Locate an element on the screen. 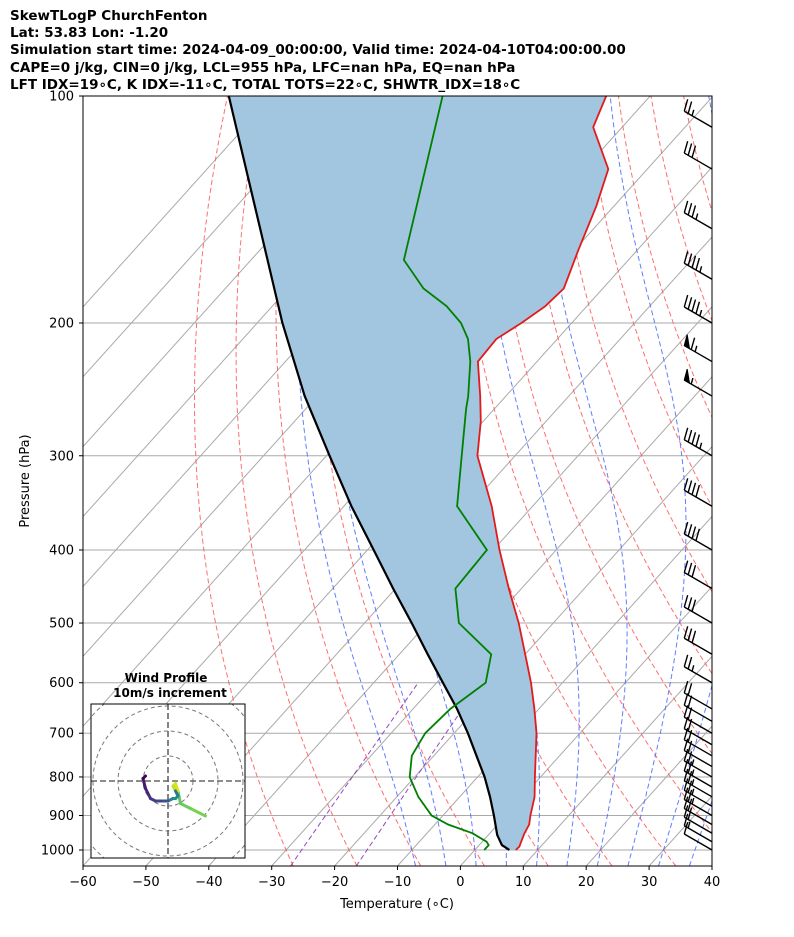  y-tick-label: 1000 is located at coordinates (57, 851).